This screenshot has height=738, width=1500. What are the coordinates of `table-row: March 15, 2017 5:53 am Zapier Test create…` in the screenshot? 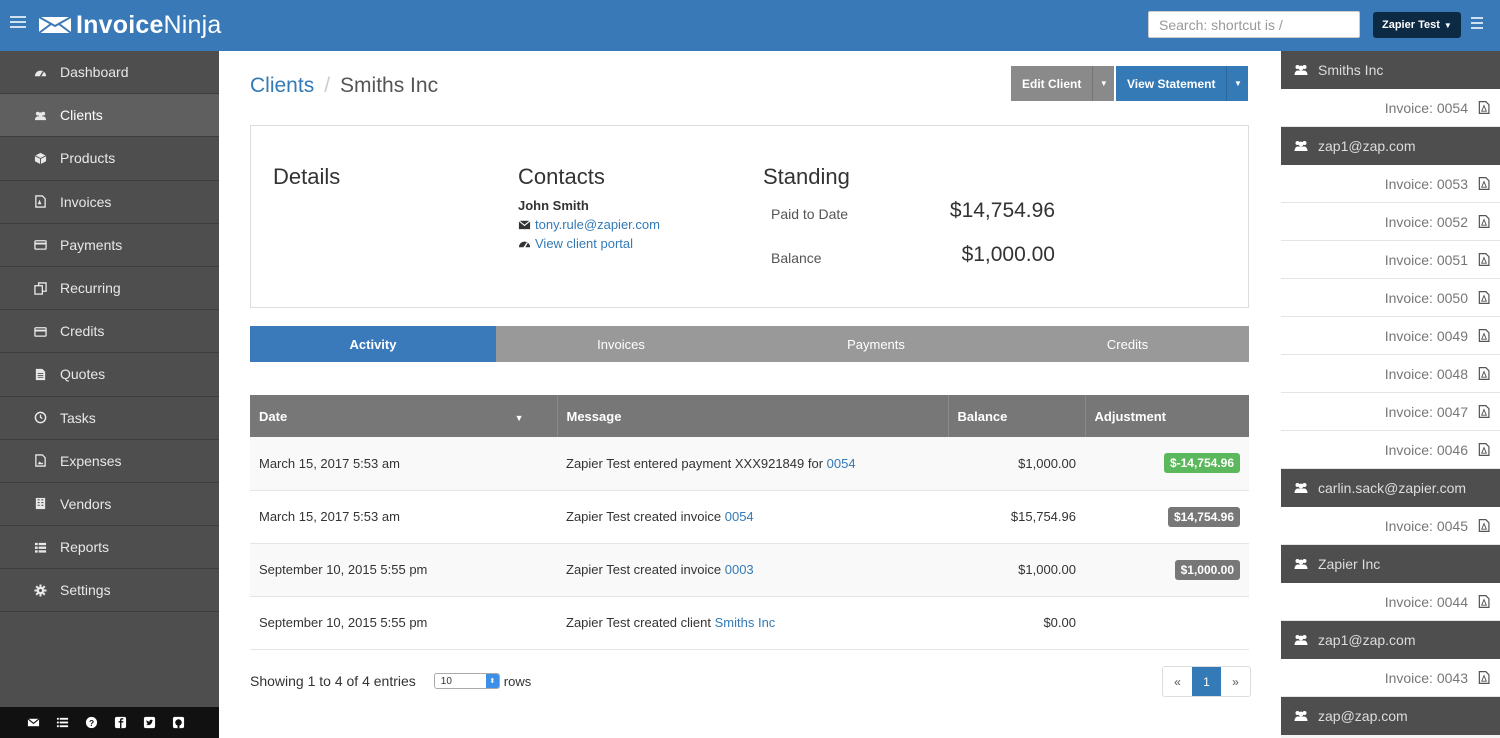 It's located at (749, 517).